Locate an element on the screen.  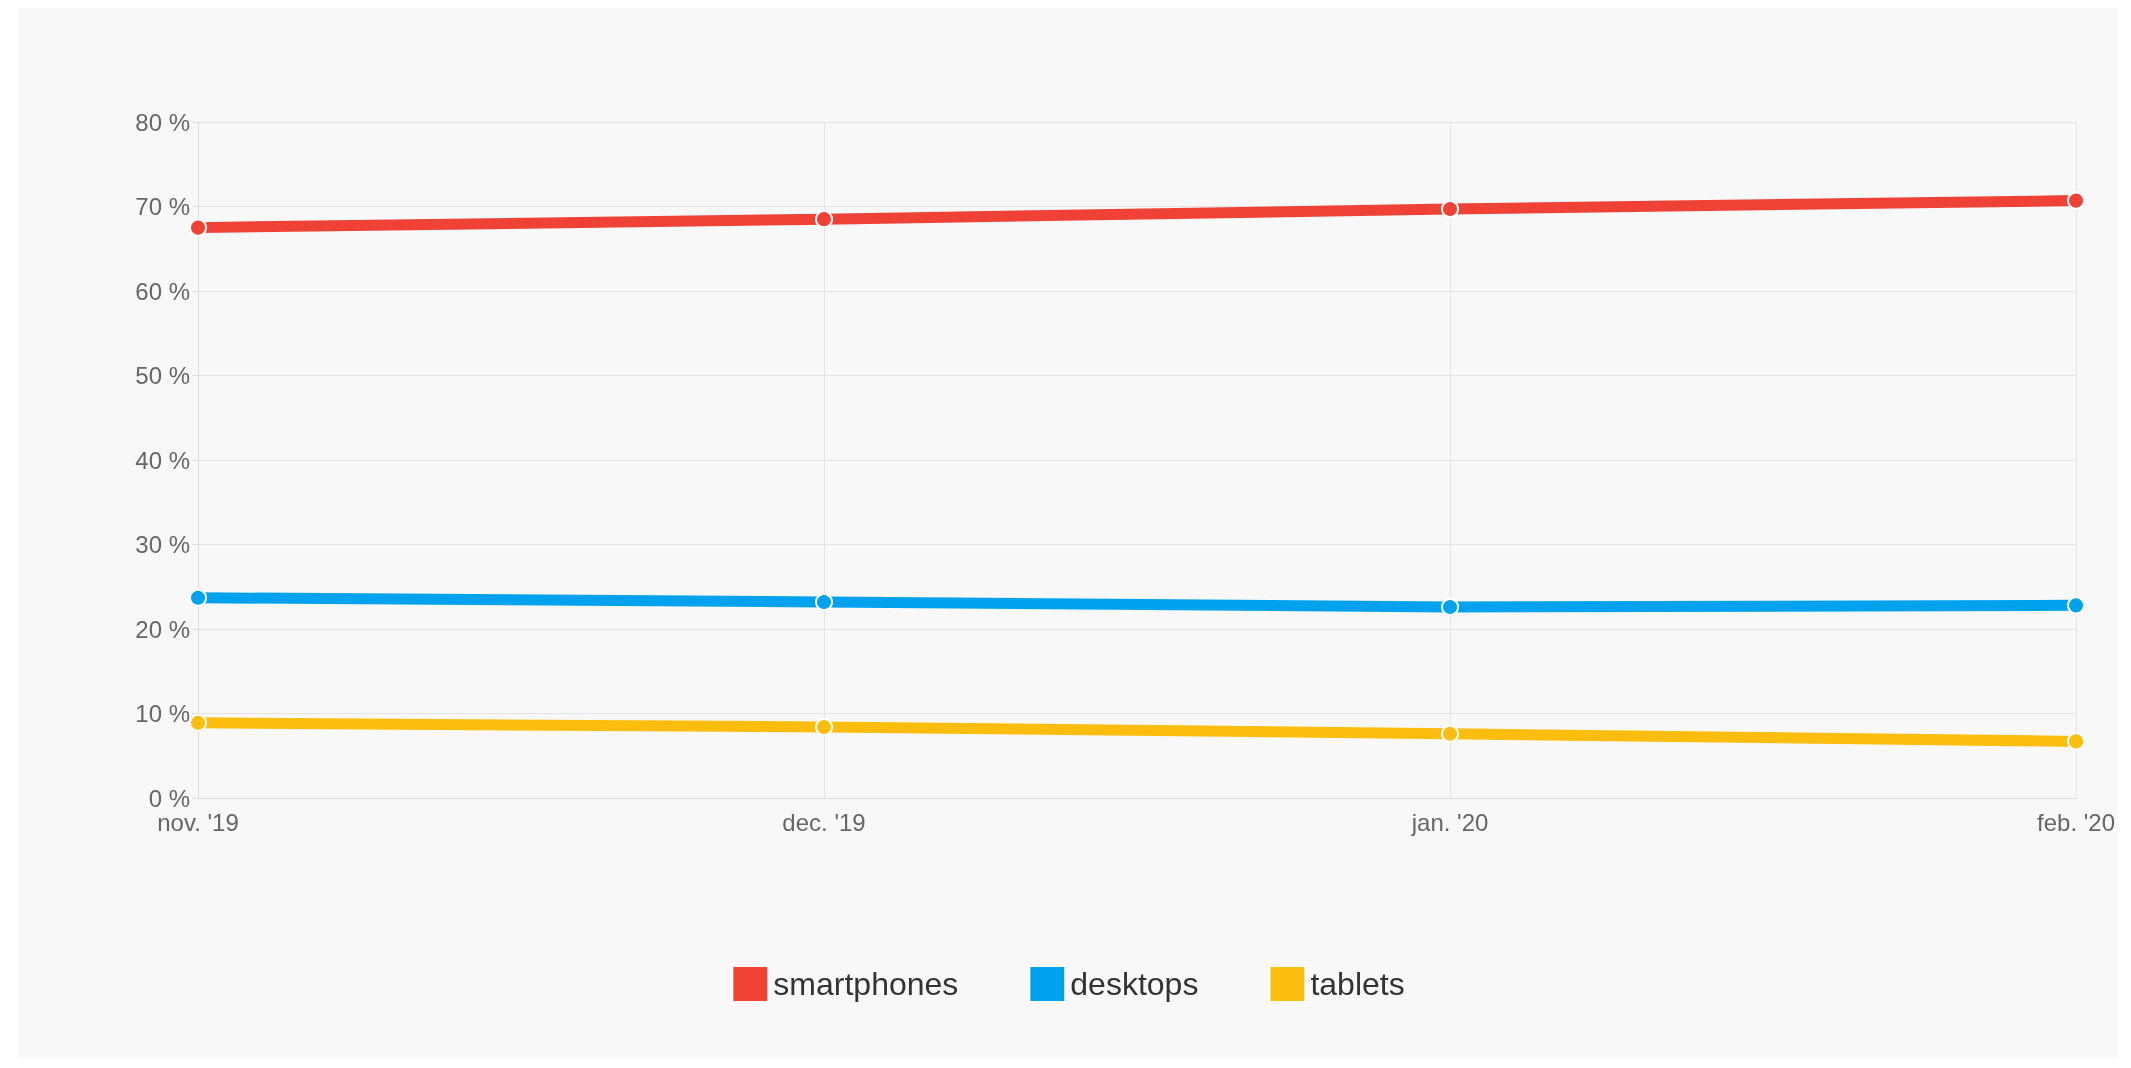
x-tick-label: jan. '20 is located at coordinates (1449, 822).